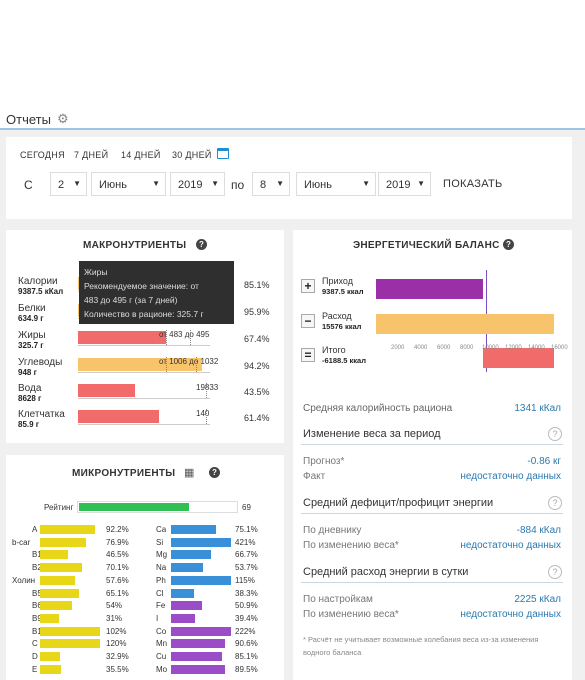 This screenshot has width=585, height=680. Describe the element at coordinates (32, 335) in the screenshot. I see `macro-name: Жиры` at that location.